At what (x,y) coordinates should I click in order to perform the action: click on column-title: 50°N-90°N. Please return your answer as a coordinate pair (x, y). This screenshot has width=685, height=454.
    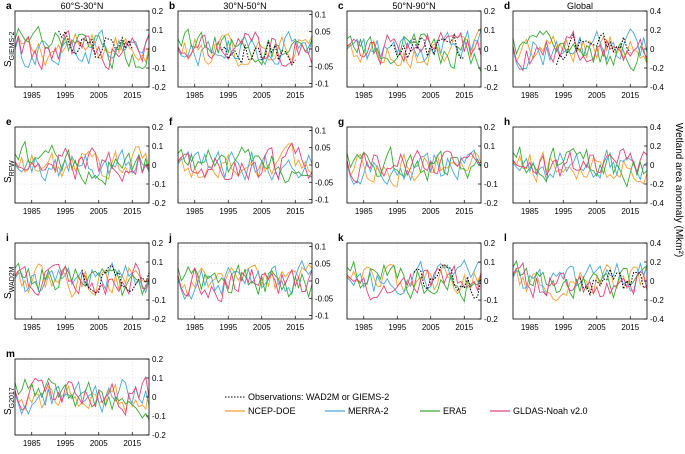
    Looking at the image, I should click on (413, 6).